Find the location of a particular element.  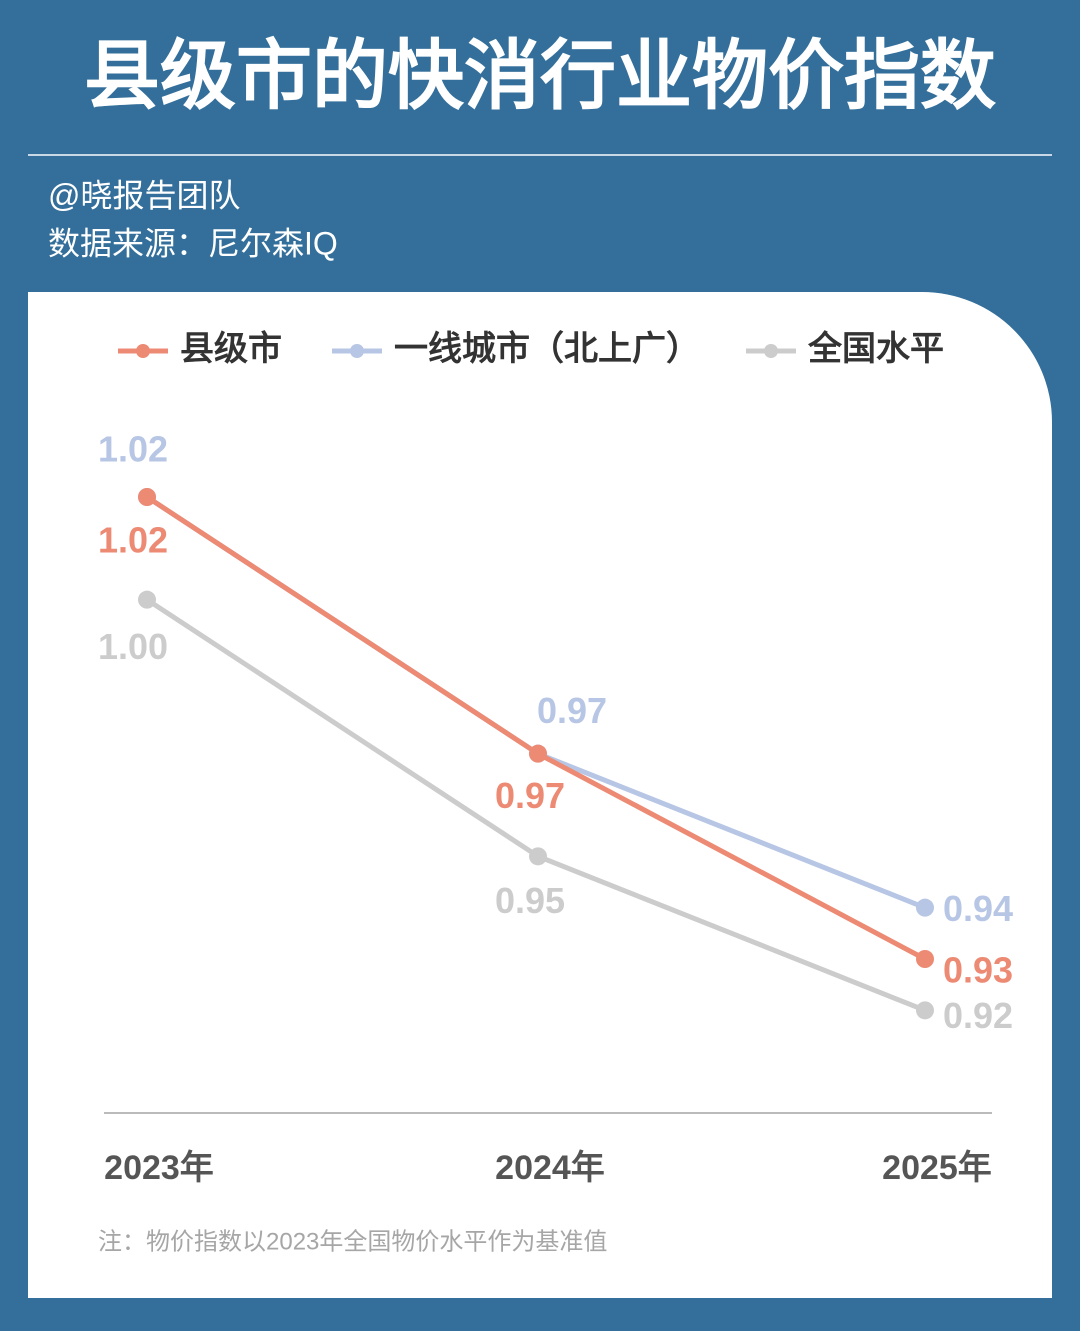

source: 数据来源：尼尔森IQ is located at coordinates (193, 243).